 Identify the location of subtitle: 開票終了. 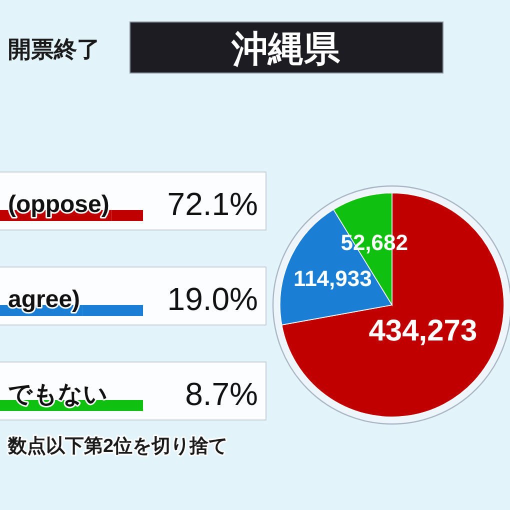
(54, 49).